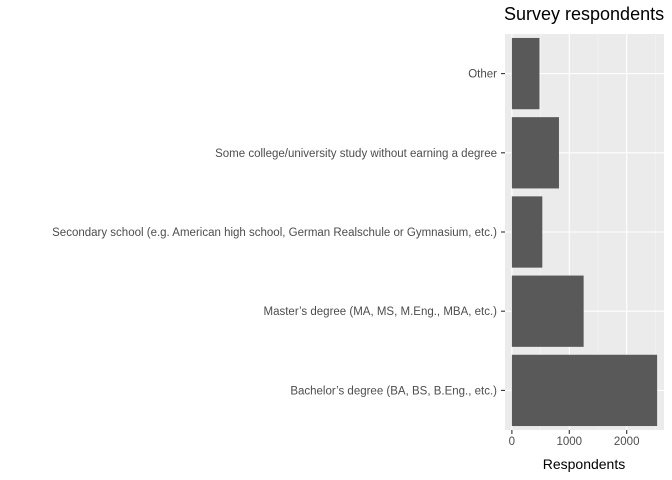  I want to click on x-tick-label: 2000, so click(627, 442).